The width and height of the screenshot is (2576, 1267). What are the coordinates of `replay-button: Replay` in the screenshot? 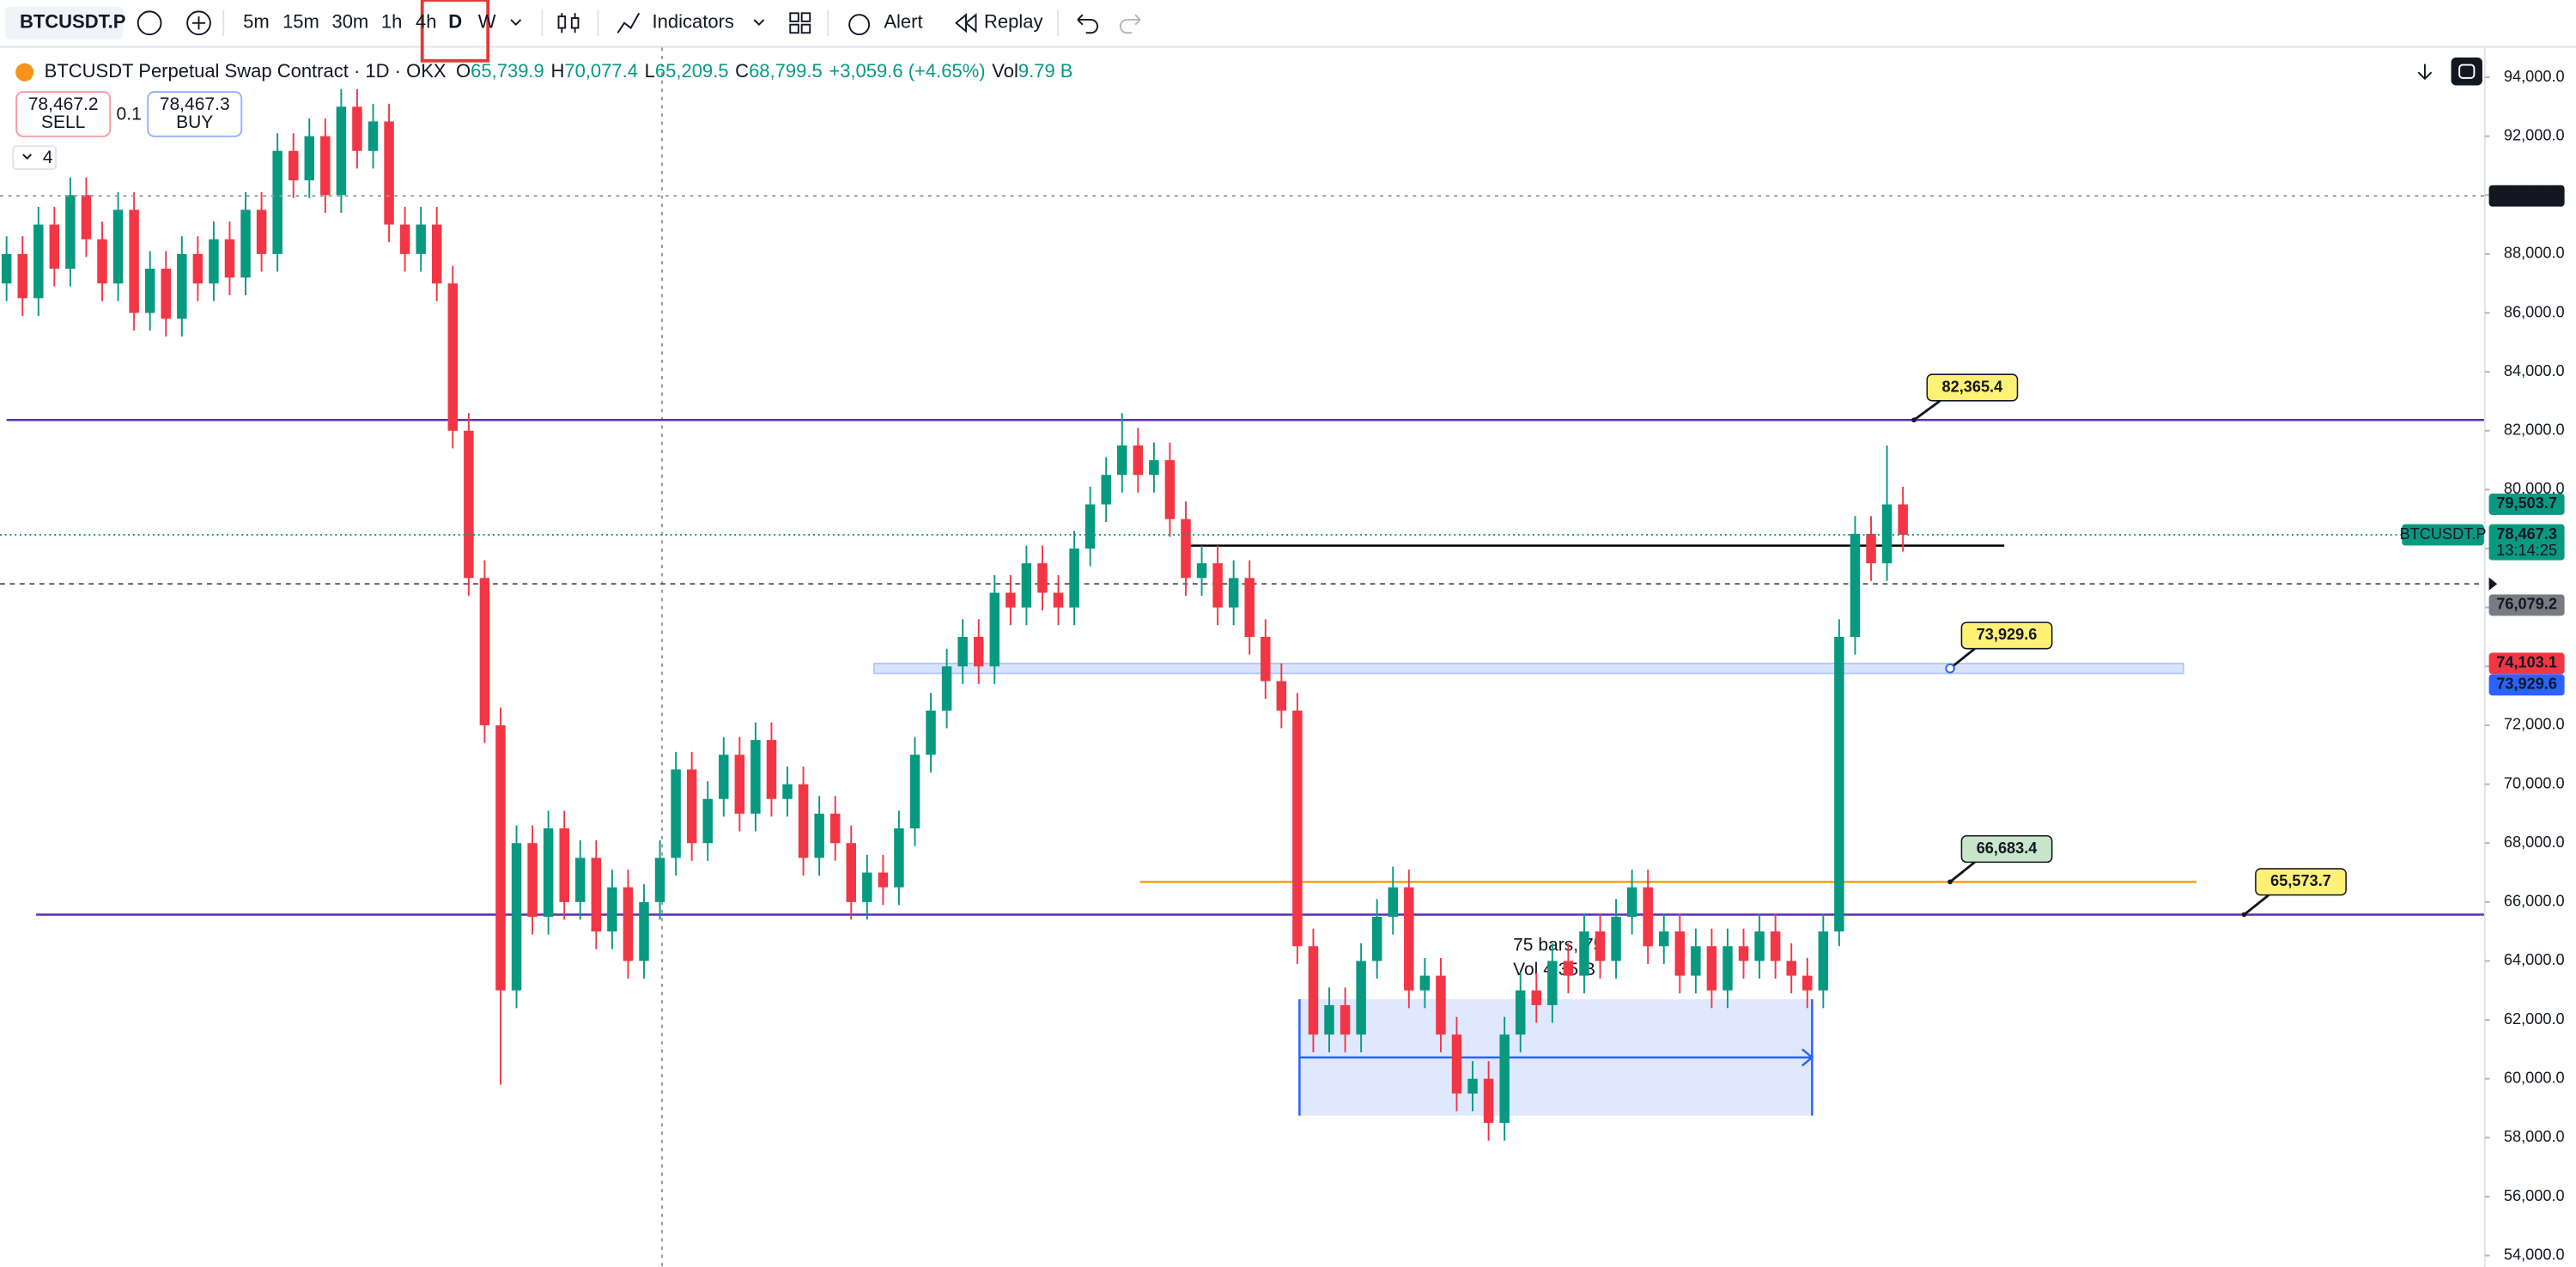 It's located at (1013, 22).